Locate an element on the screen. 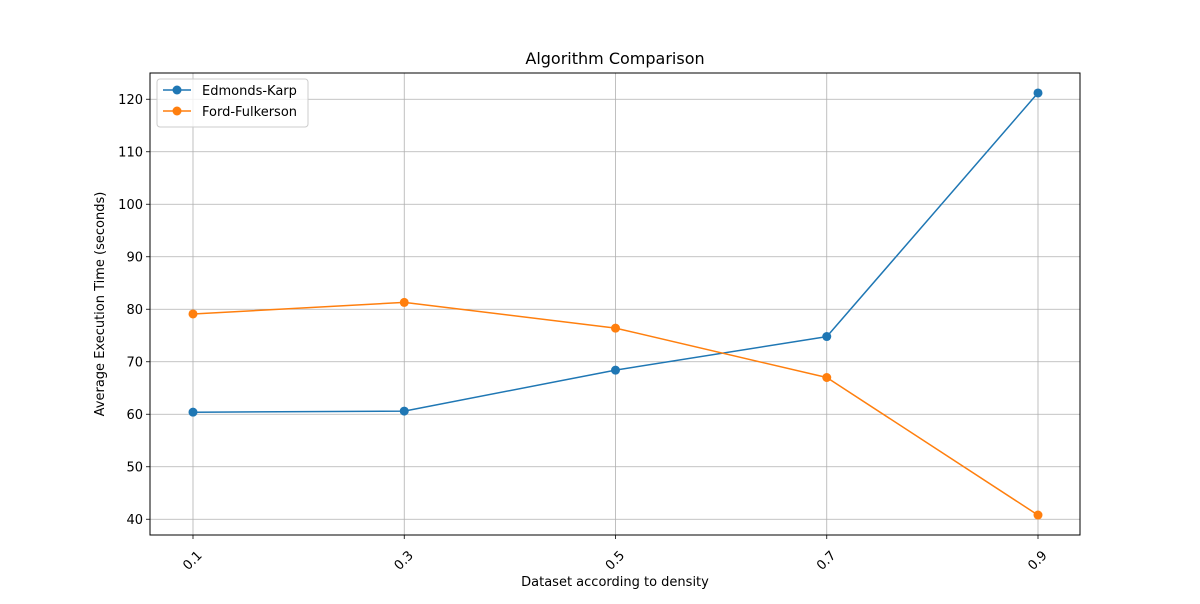  y-tick-label: 60 is located at coordinates (134, 415).